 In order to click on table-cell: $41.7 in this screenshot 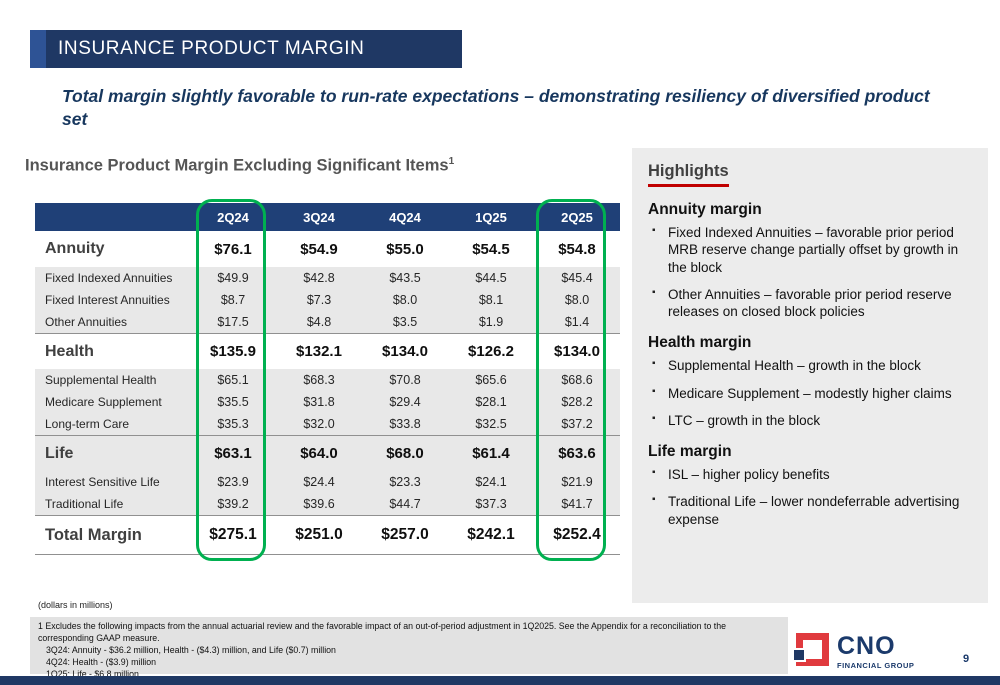, I will do `click(577, 504)`.